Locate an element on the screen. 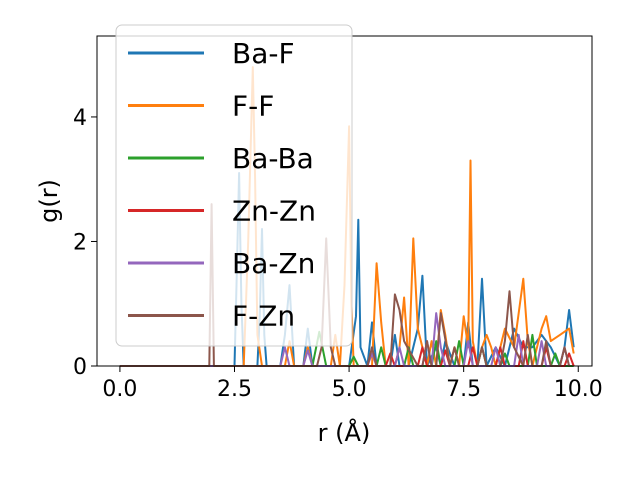 The image size is (640, 480). x-tick-label: 5.0 is located at coordinates (349, 389).